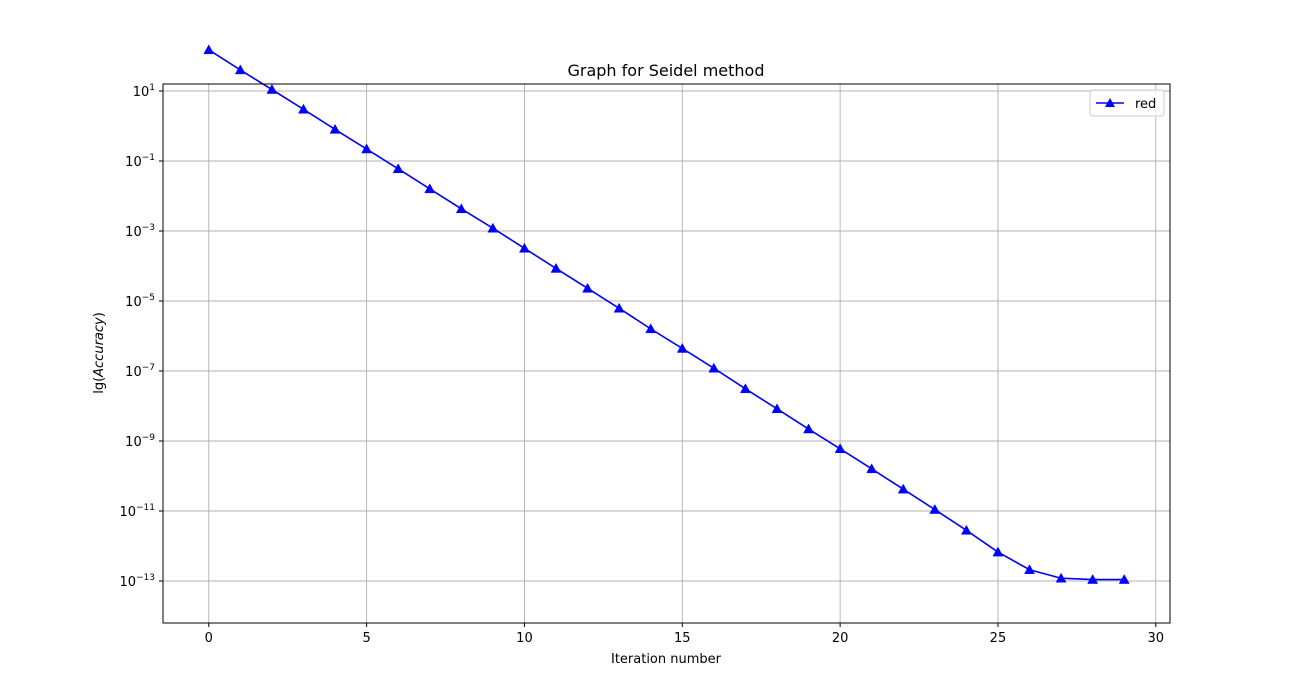 Image resolution: width=1300 pixels, height=700 pixels. I want to click on y-axis-label-suffix: ), so click(99, 314).